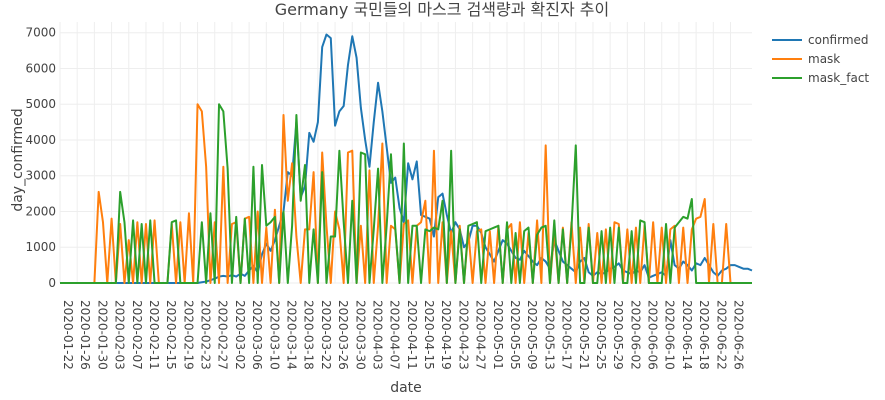 The width and height of the screenshot is (885, 400). Describe the element at coordinates (446, 335) in the screenshot. I see `x-tick-label: 2020-04-19` at that location.